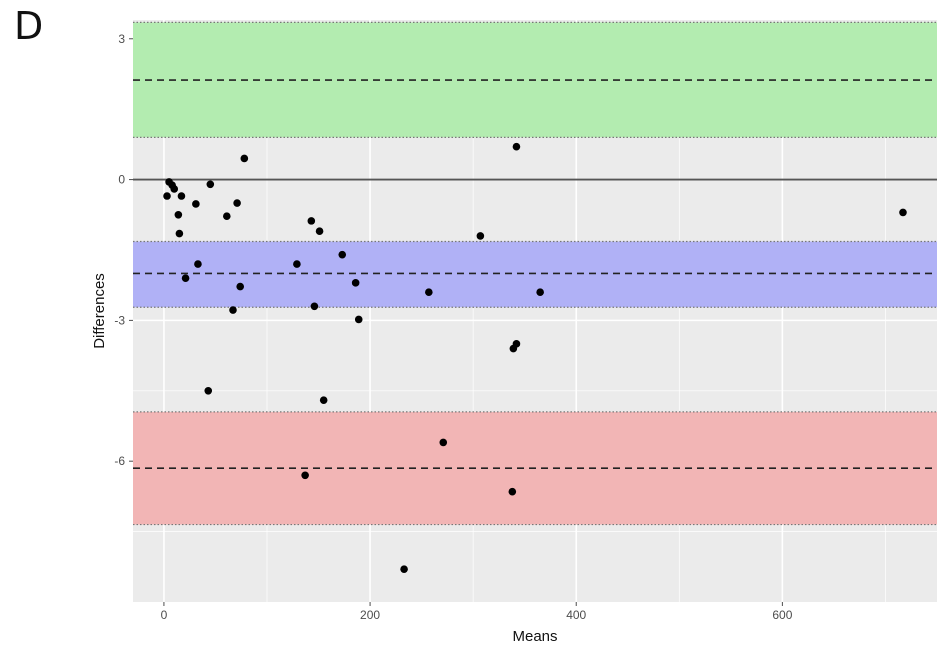 This screenshot has height=647, width=937. What do you see at coordinates (534, 636) in the screenshot?
I see `x-axis-title: Means` at bounding box center [534, 636].